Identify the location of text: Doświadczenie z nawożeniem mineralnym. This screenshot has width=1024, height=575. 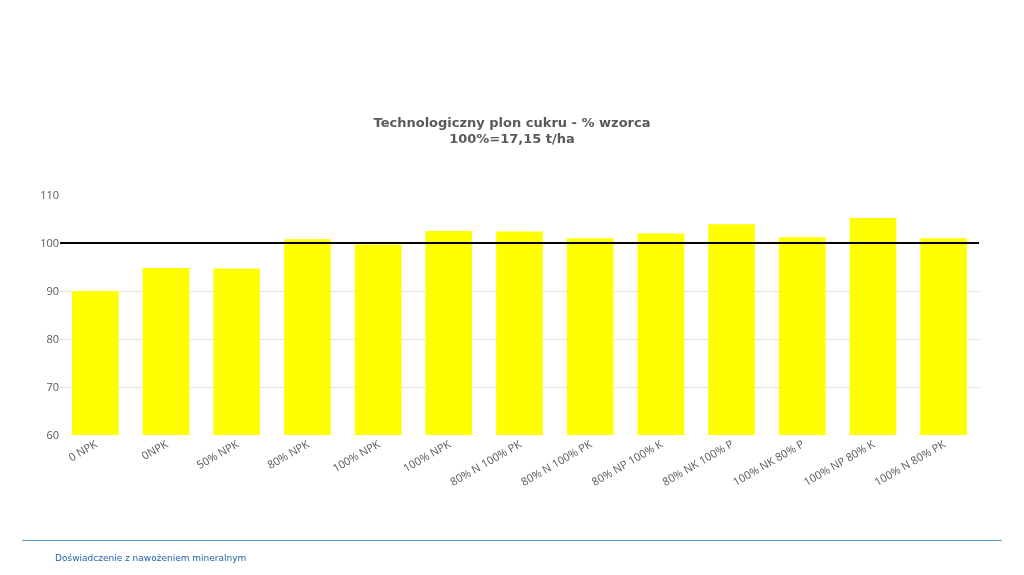
(151, 558).